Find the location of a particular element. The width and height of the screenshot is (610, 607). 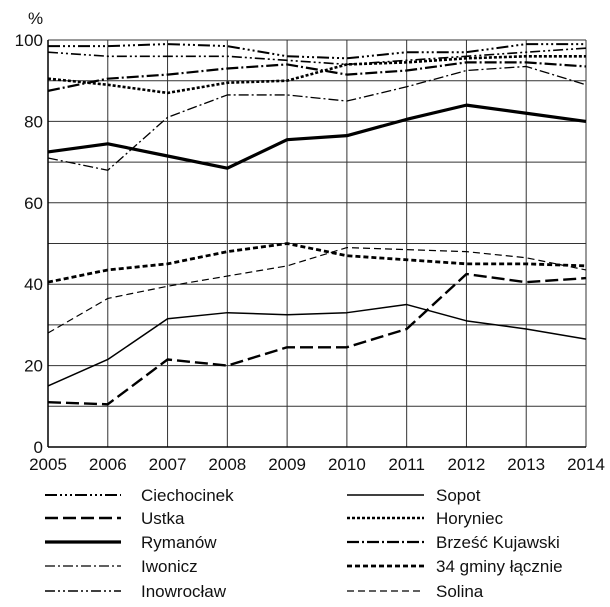

x-tick-label: 2006 is located at coordinates (108, 464).